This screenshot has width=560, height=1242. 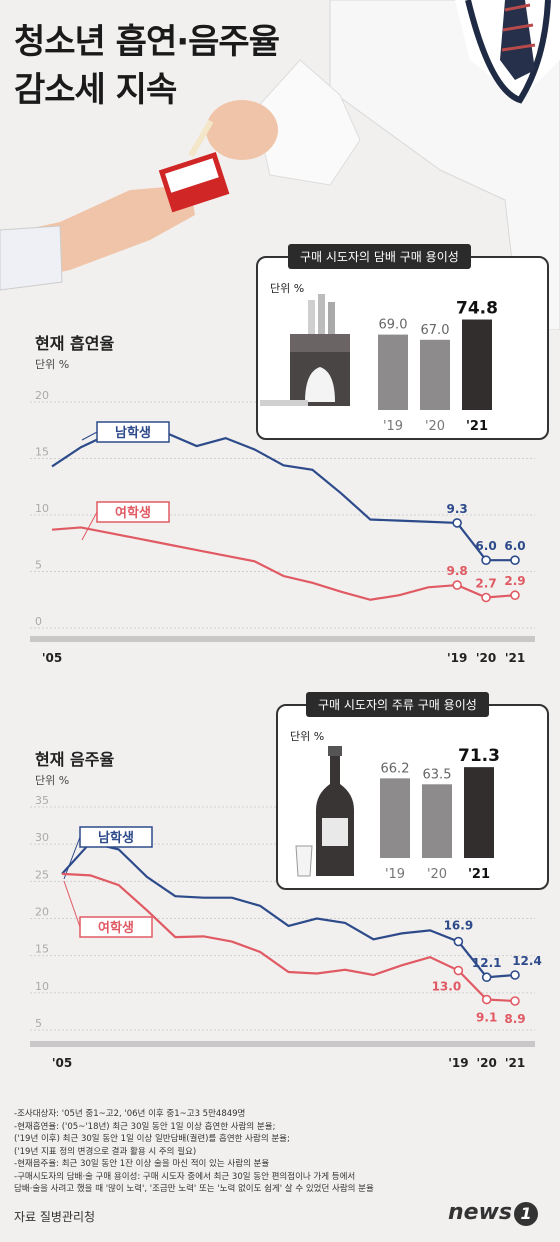 I want to click on smoking-bar-chart: 69.0 '19 67.0 '20 74.8 '21, so click(x=438, y=364).